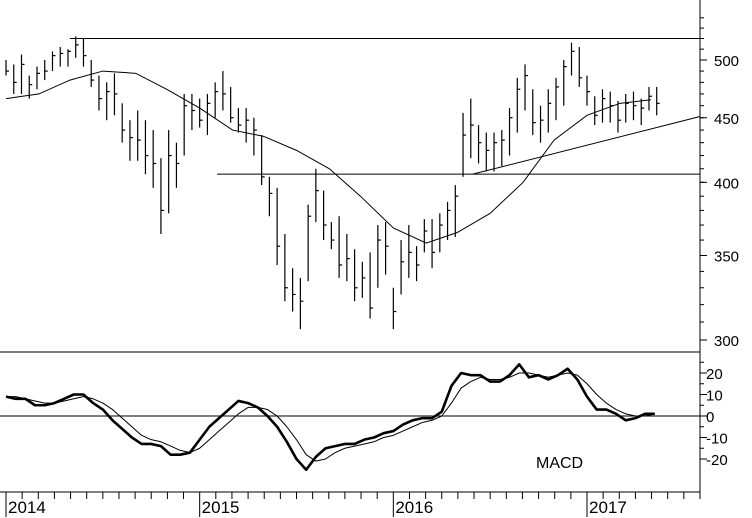 This screenshot has width=752, height=518. I want to click on trendline, so click(586, 145).